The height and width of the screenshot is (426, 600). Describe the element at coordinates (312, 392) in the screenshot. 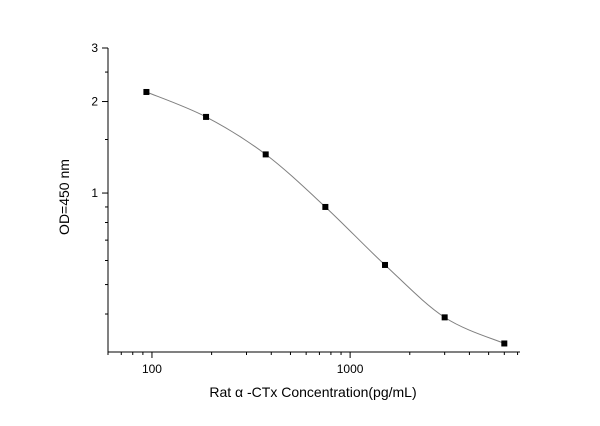

I see `x-axis-title: Rat α -CTx Concentration(pg/mL)` at that location.